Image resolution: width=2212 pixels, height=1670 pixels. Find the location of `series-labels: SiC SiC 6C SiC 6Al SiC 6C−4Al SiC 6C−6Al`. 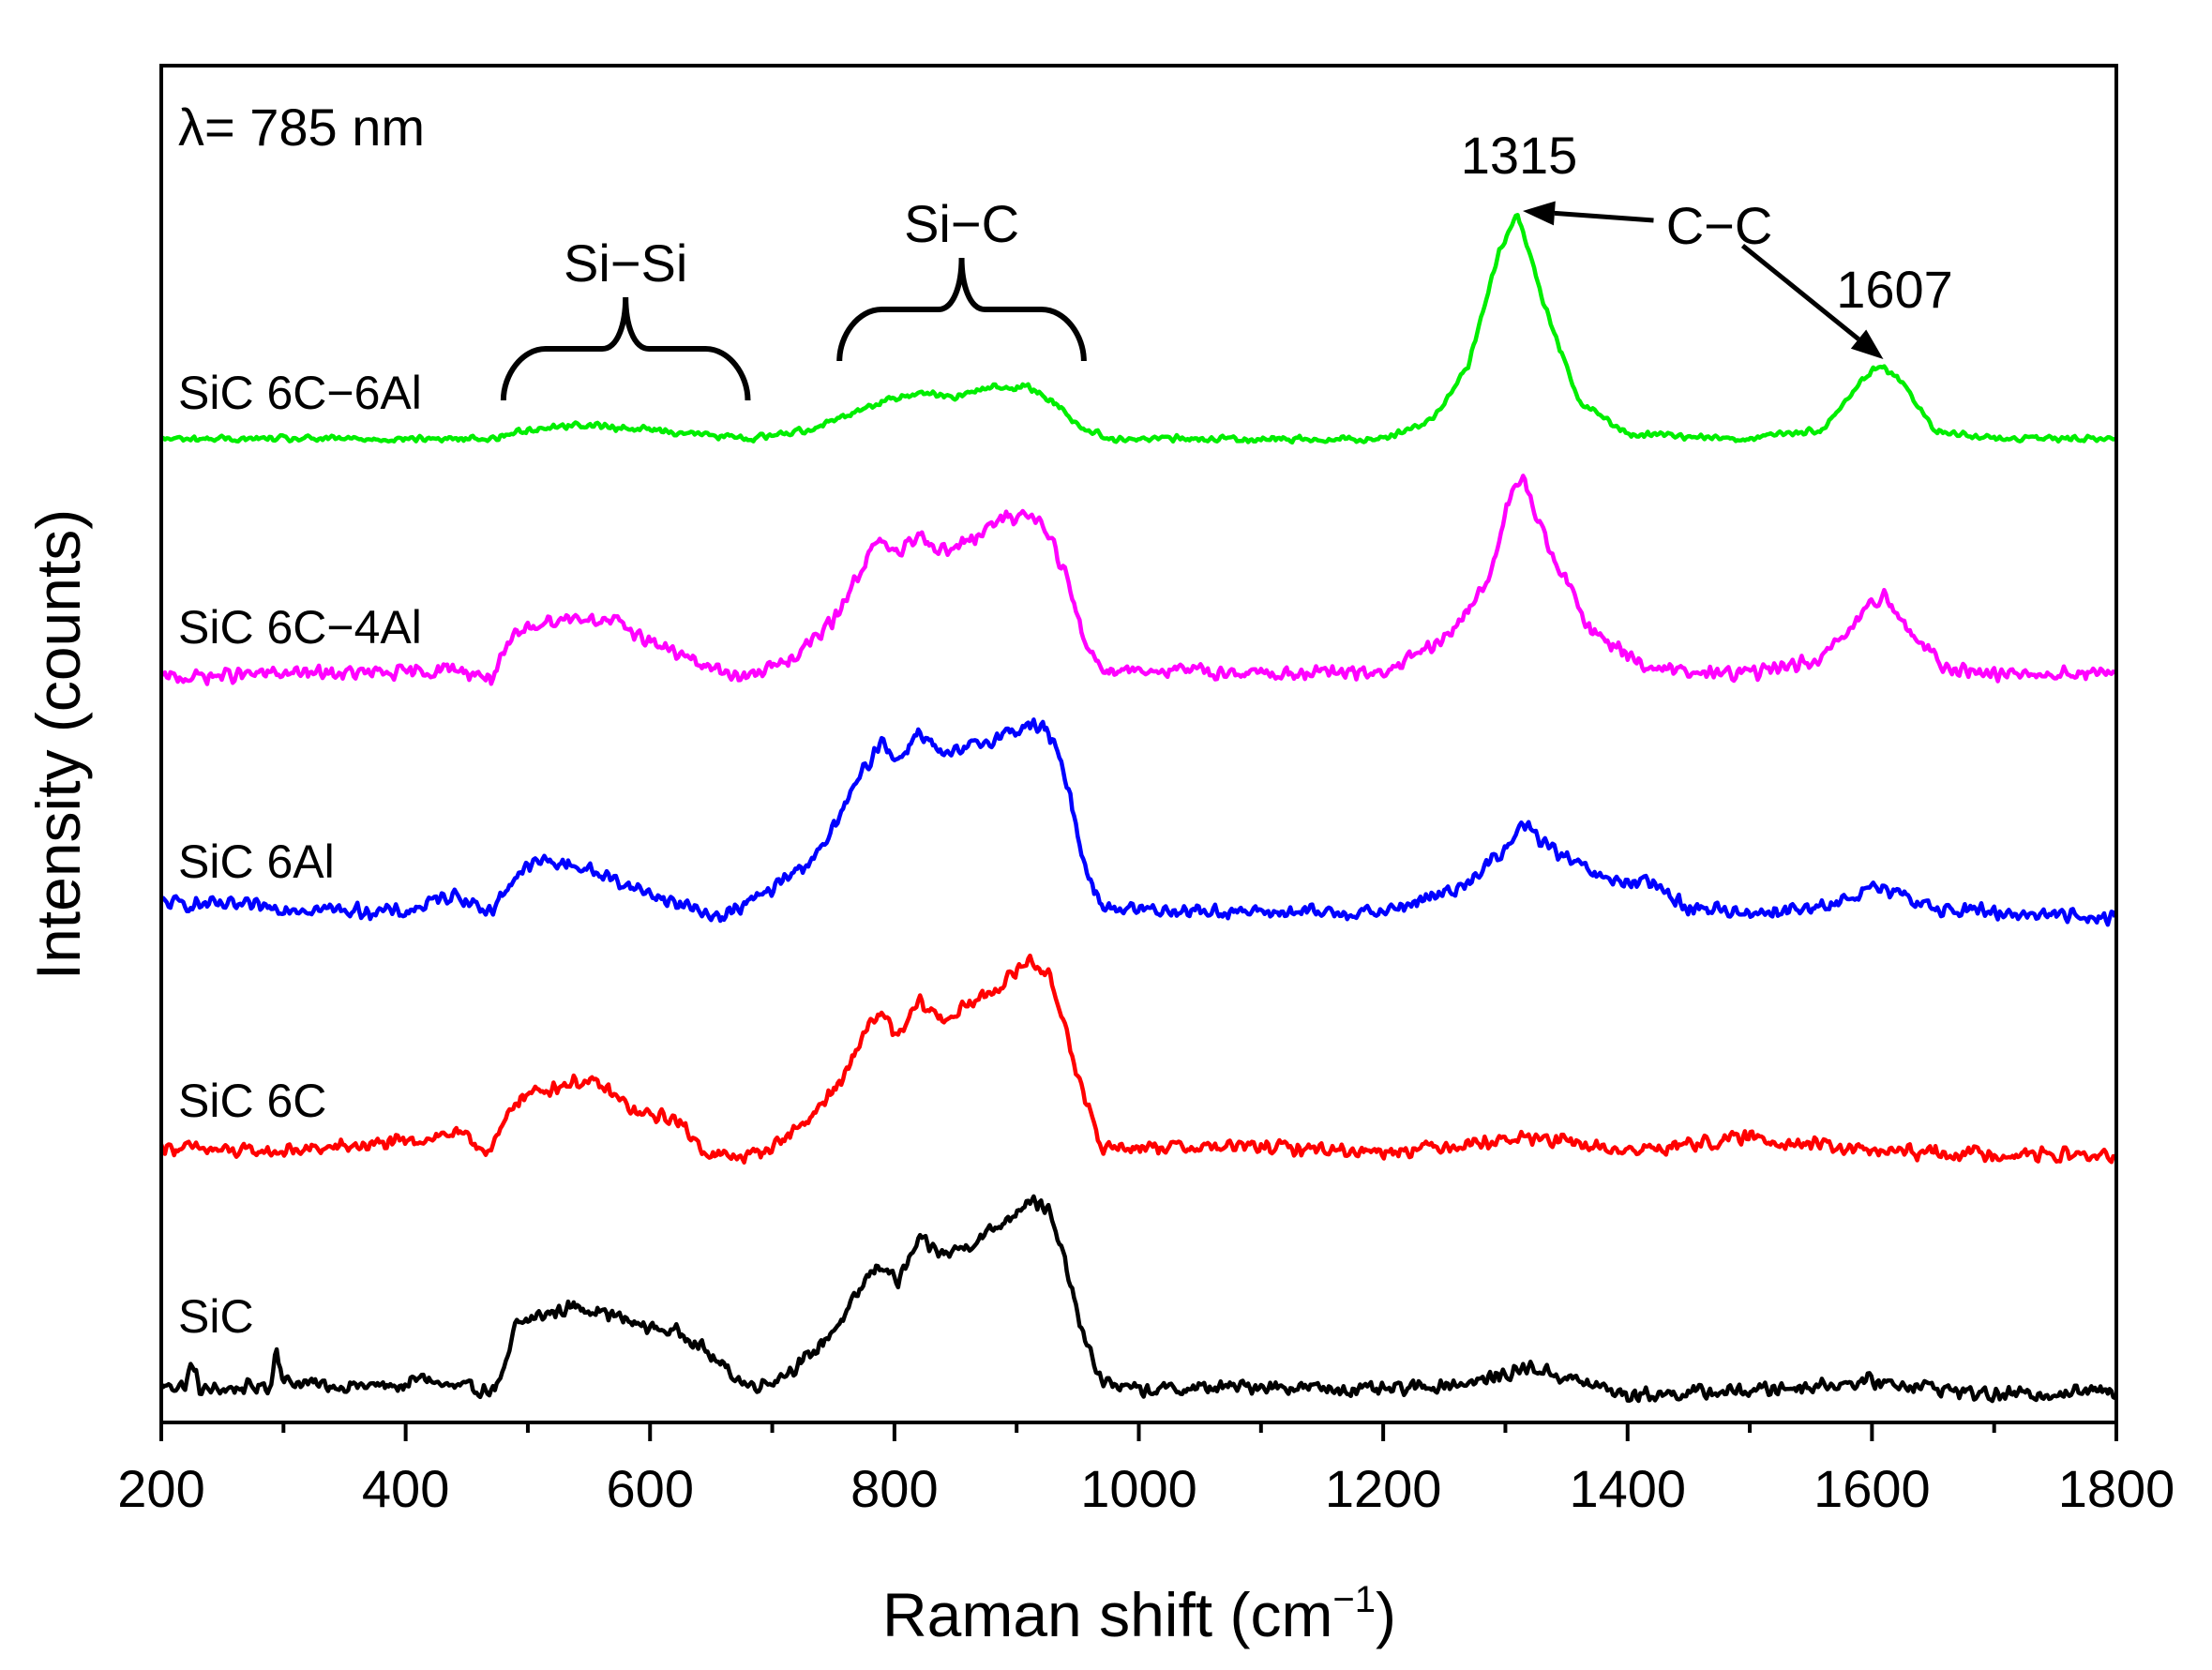

series-labels: SiC SiC 6C SiC 6Al SiC 6C−4Al SiC 6C−6Al is located at coordinates (300, 855).